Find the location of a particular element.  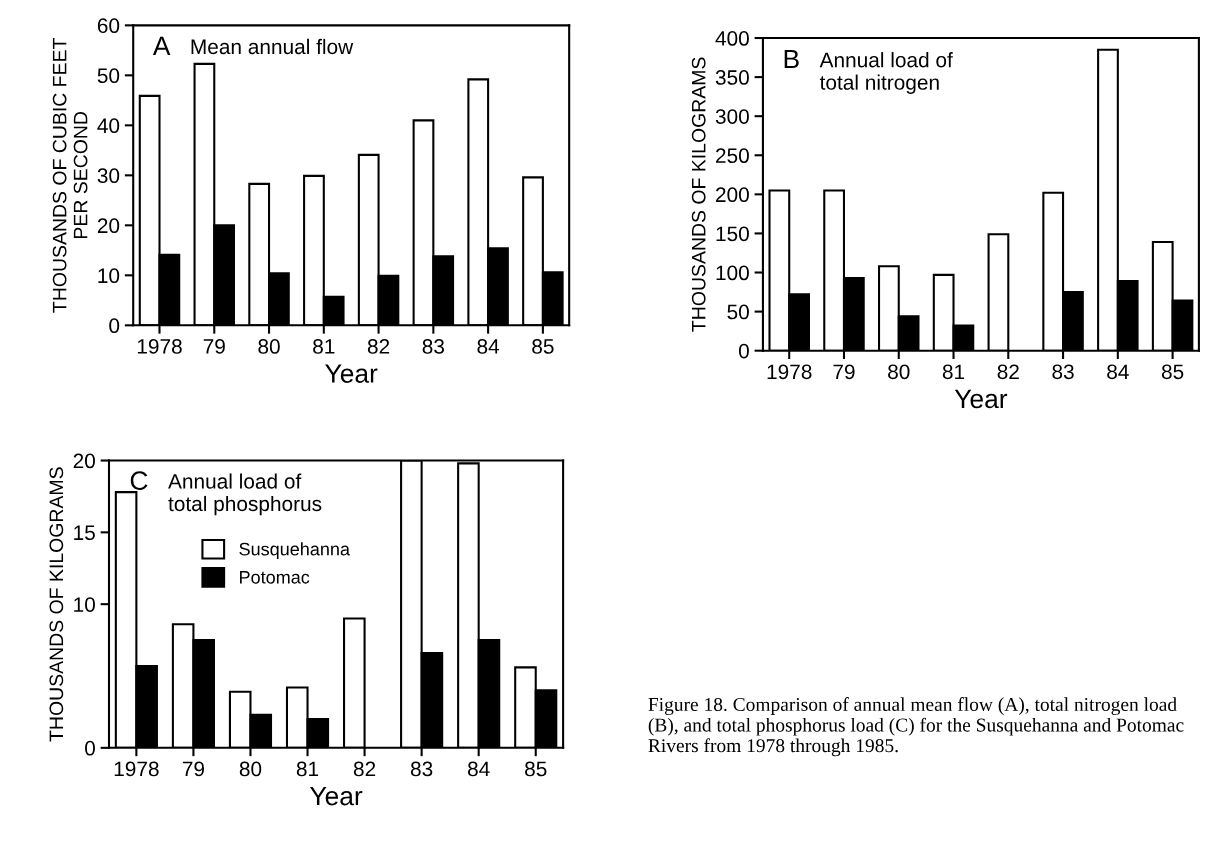

y-tick-label: 200 is located at coordinates (732, 195).